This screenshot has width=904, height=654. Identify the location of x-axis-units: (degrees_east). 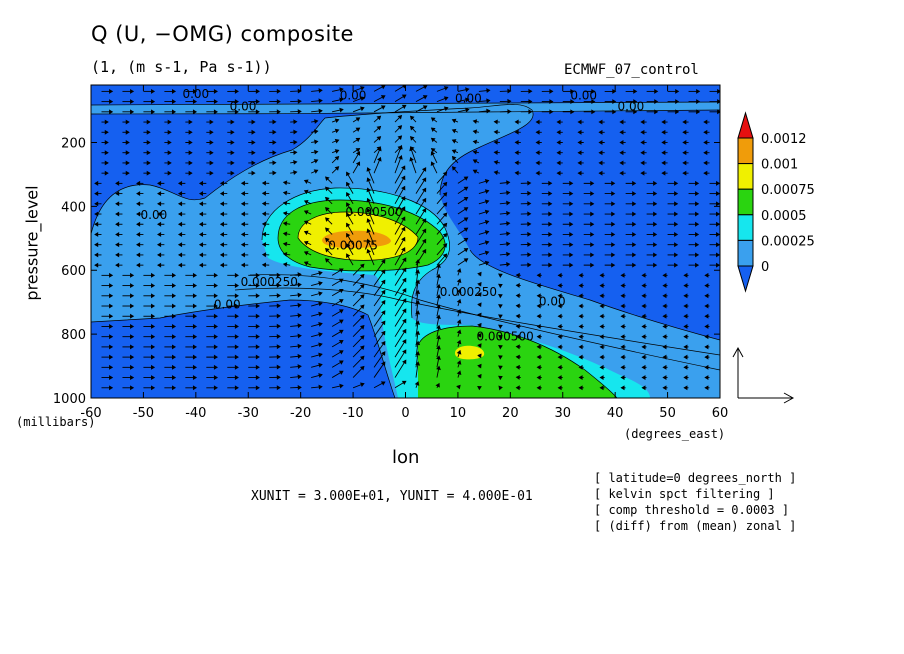
(675, 434).